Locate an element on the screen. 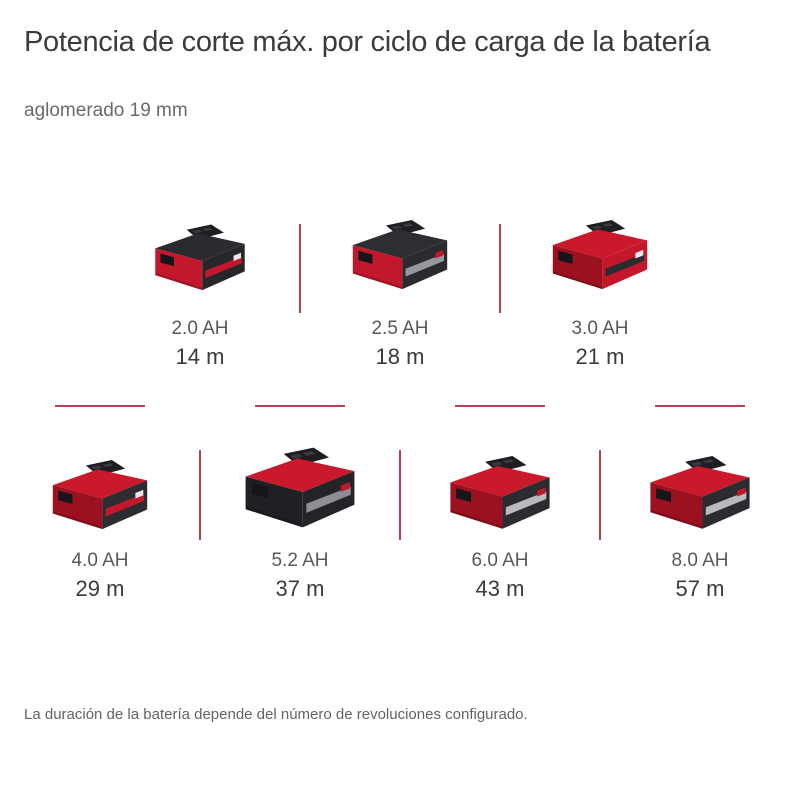 Image resolution: width=800 pixels, height=800 pixels. battery-item-3-0-ah: 3.0 AH 21 m is located at coordinates (600, 290).